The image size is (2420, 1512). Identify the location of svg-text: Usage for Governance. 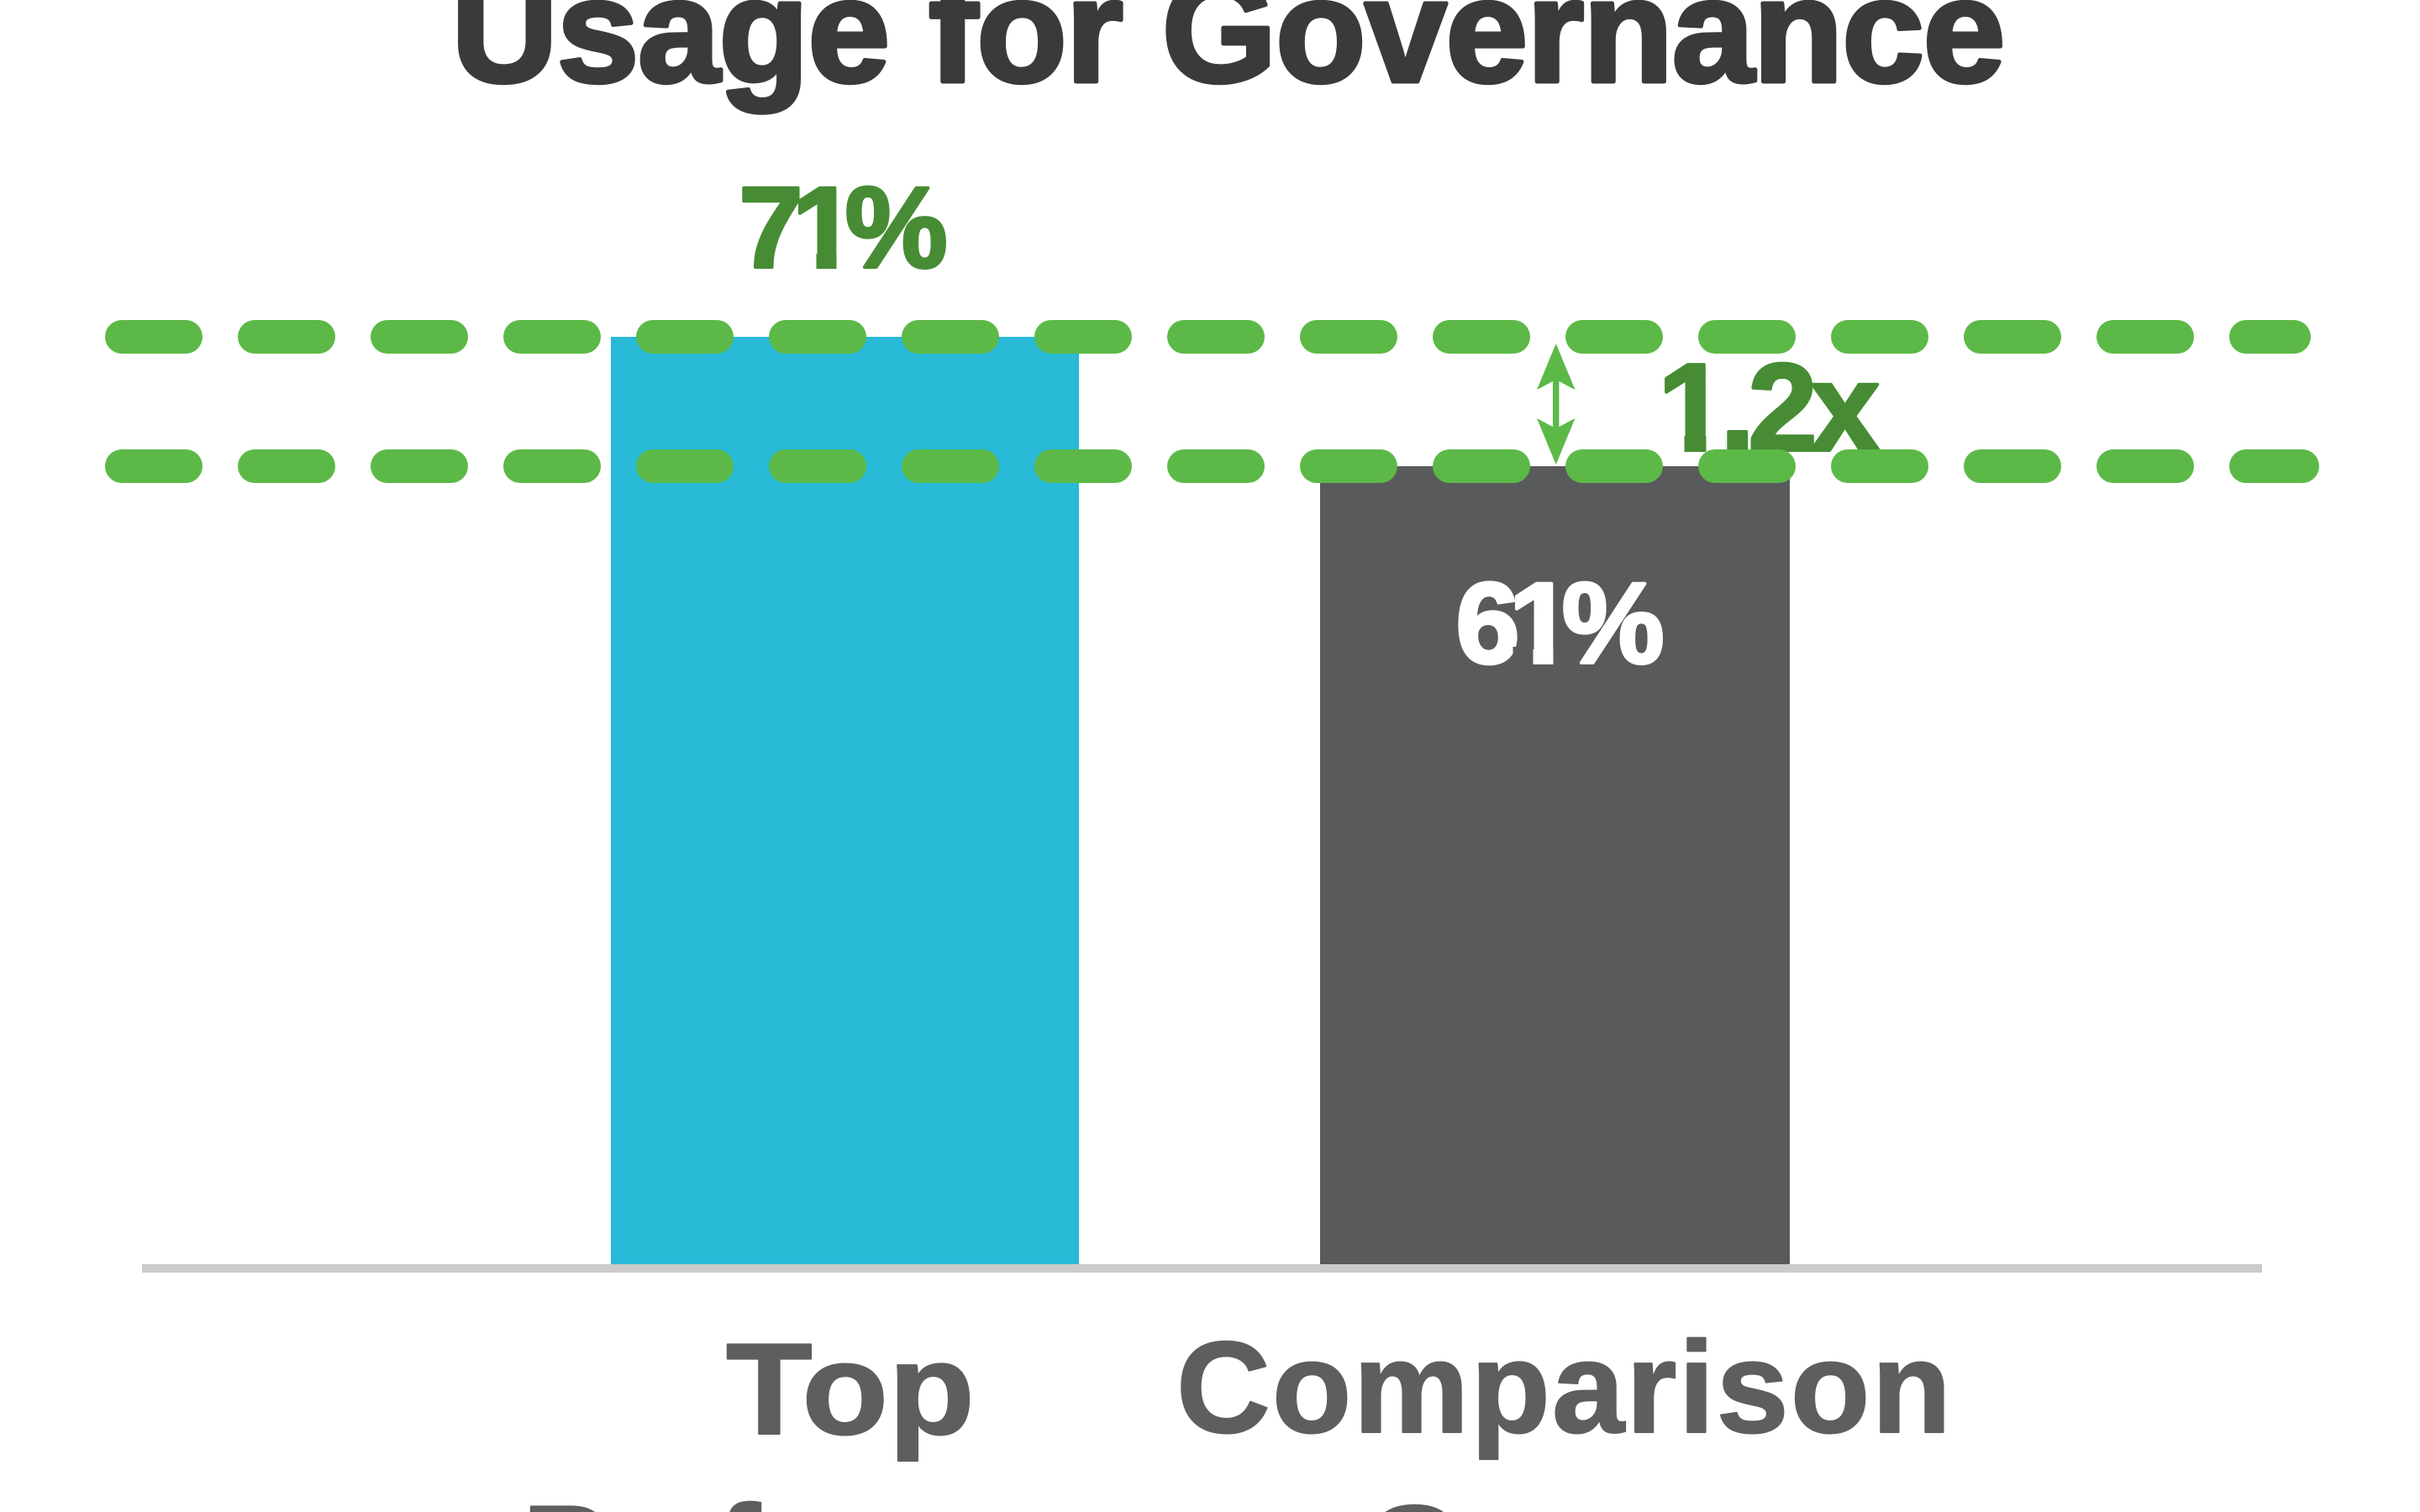
(1227, 56).